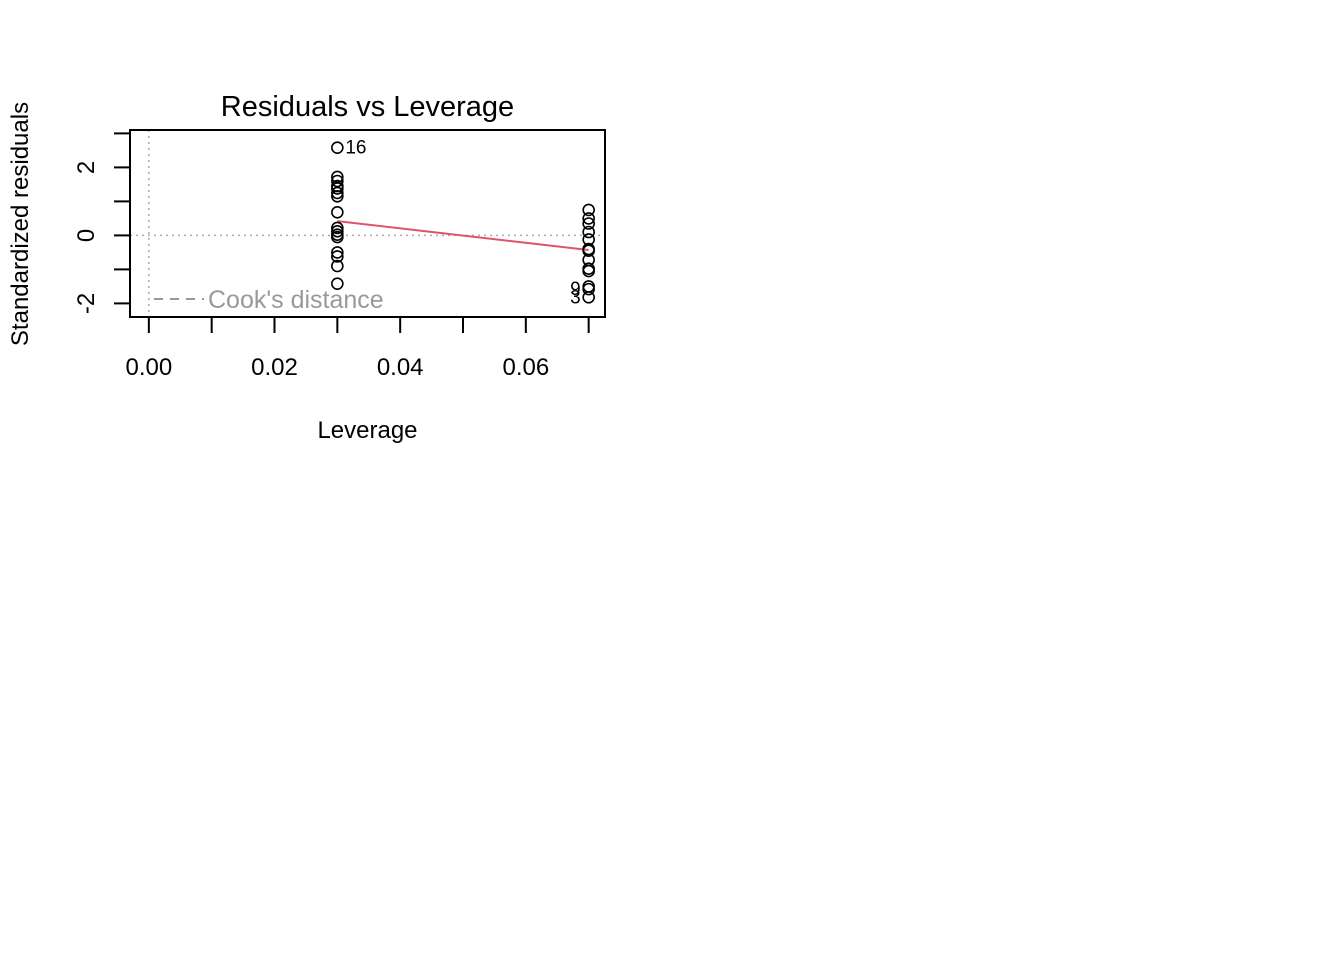 The width and height of the screenshot is (1344, 960). I want to click on chart-title: Residuals vs Leverage, so click(367, 107).